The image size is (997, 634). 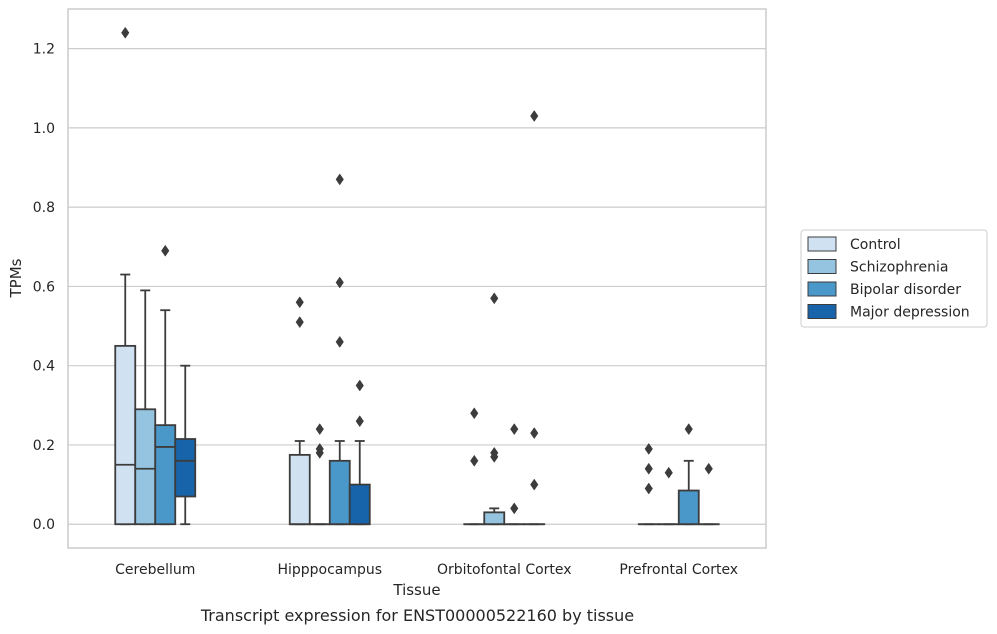 I want to click on legend-frame, so click(x=894, y=278).